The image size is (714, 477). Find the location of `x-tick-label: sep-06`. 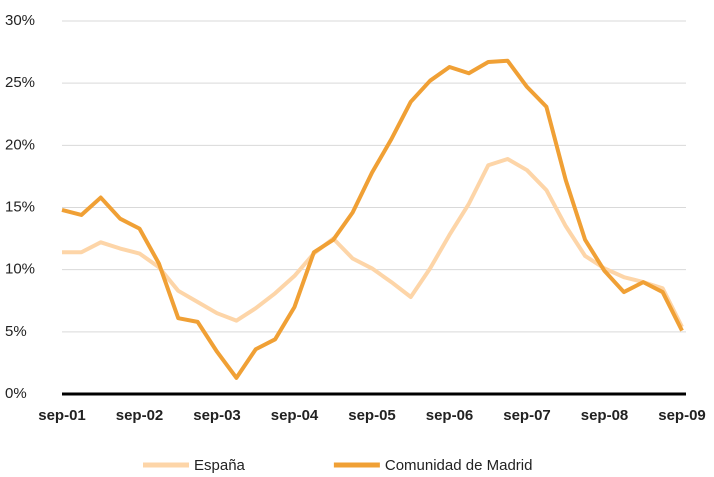

x-tick-label: sep-06 is located at coordinates (450, 415).